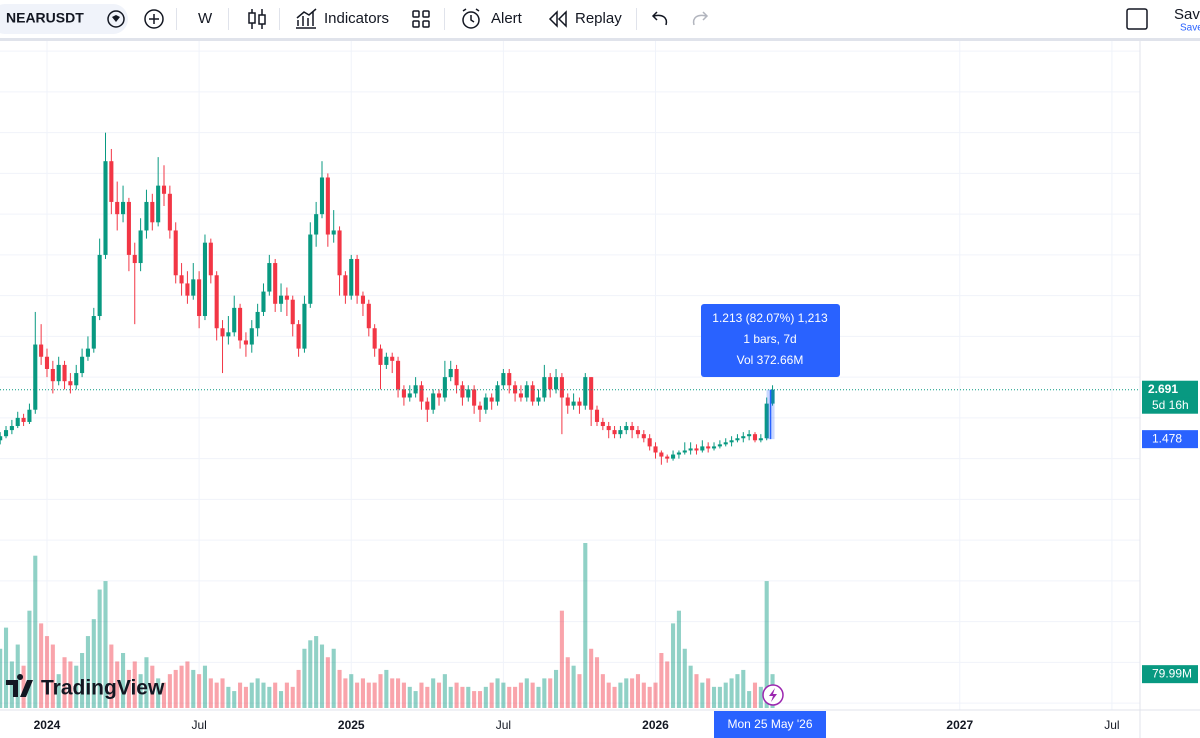 The width and height of the screenshot is (1200, 738). What do you see at coordinates (45, 18) in the screenshot?
I see `symbol: NEARUSDT` at bounding box center [45, 18].